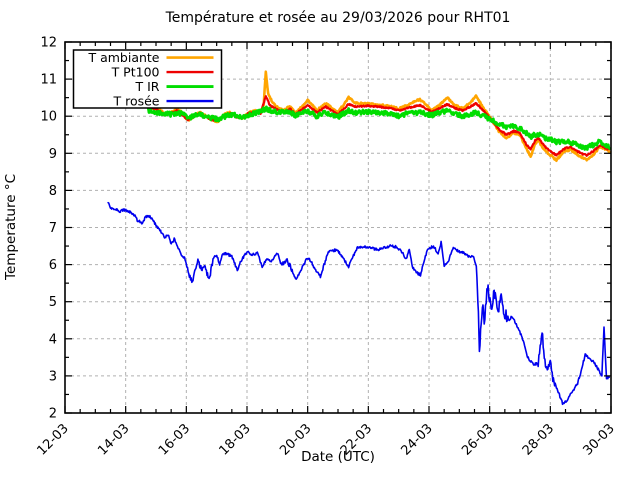 Image resolution: width=640 pixels, height=480 pixels. Describe the element at coordinates (477, 439) in the screenshot. I see `x-tick-label: 26-03` at that location.